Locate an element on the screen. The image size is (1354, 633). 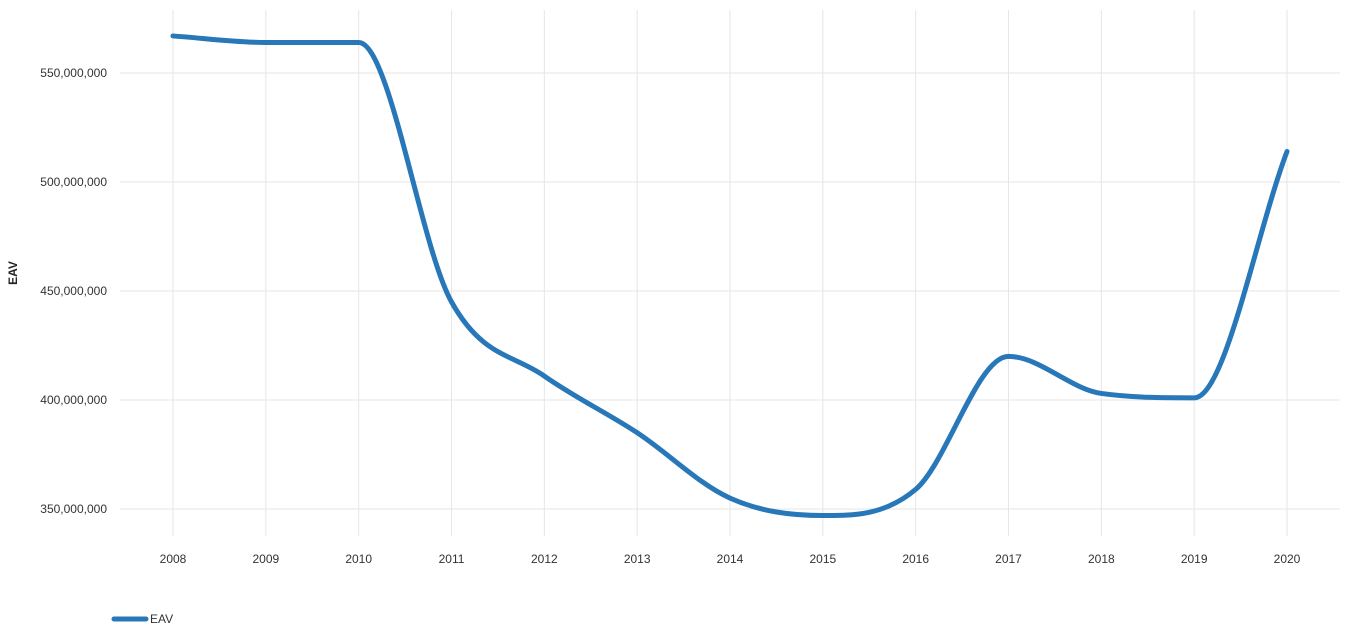
x-tick-label: 2015 is located at coordinates (822, 559).